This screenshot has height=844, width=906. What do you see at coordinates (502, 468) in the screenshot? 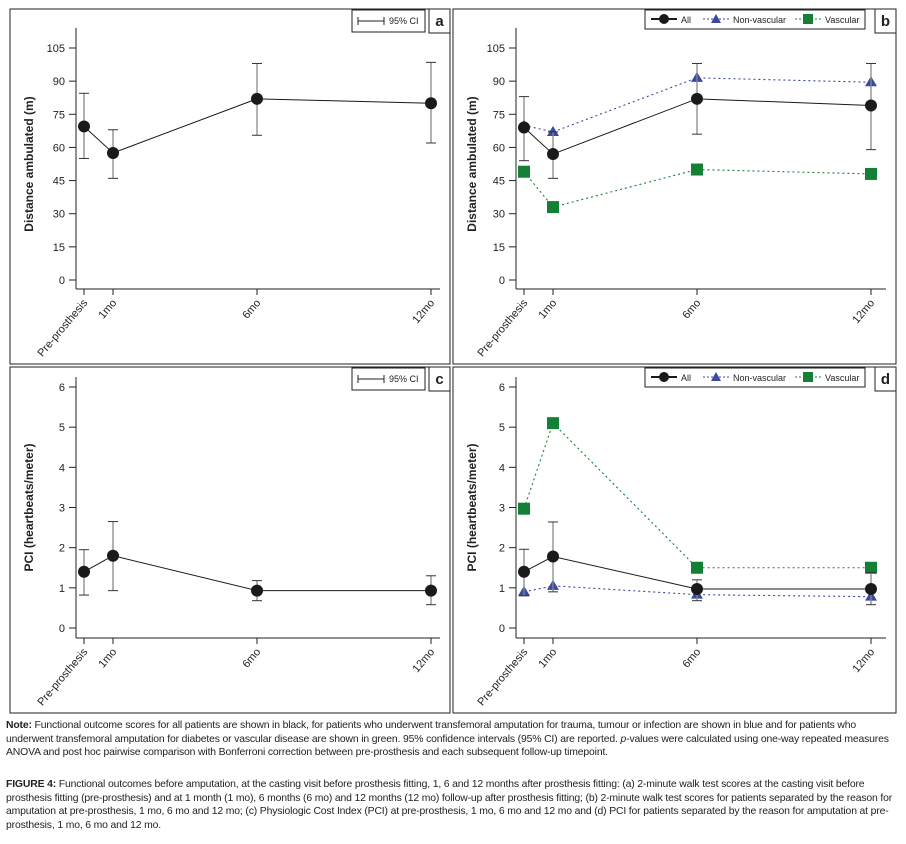
I see `y-tick-label: 4` at bounding box center [502, 468].